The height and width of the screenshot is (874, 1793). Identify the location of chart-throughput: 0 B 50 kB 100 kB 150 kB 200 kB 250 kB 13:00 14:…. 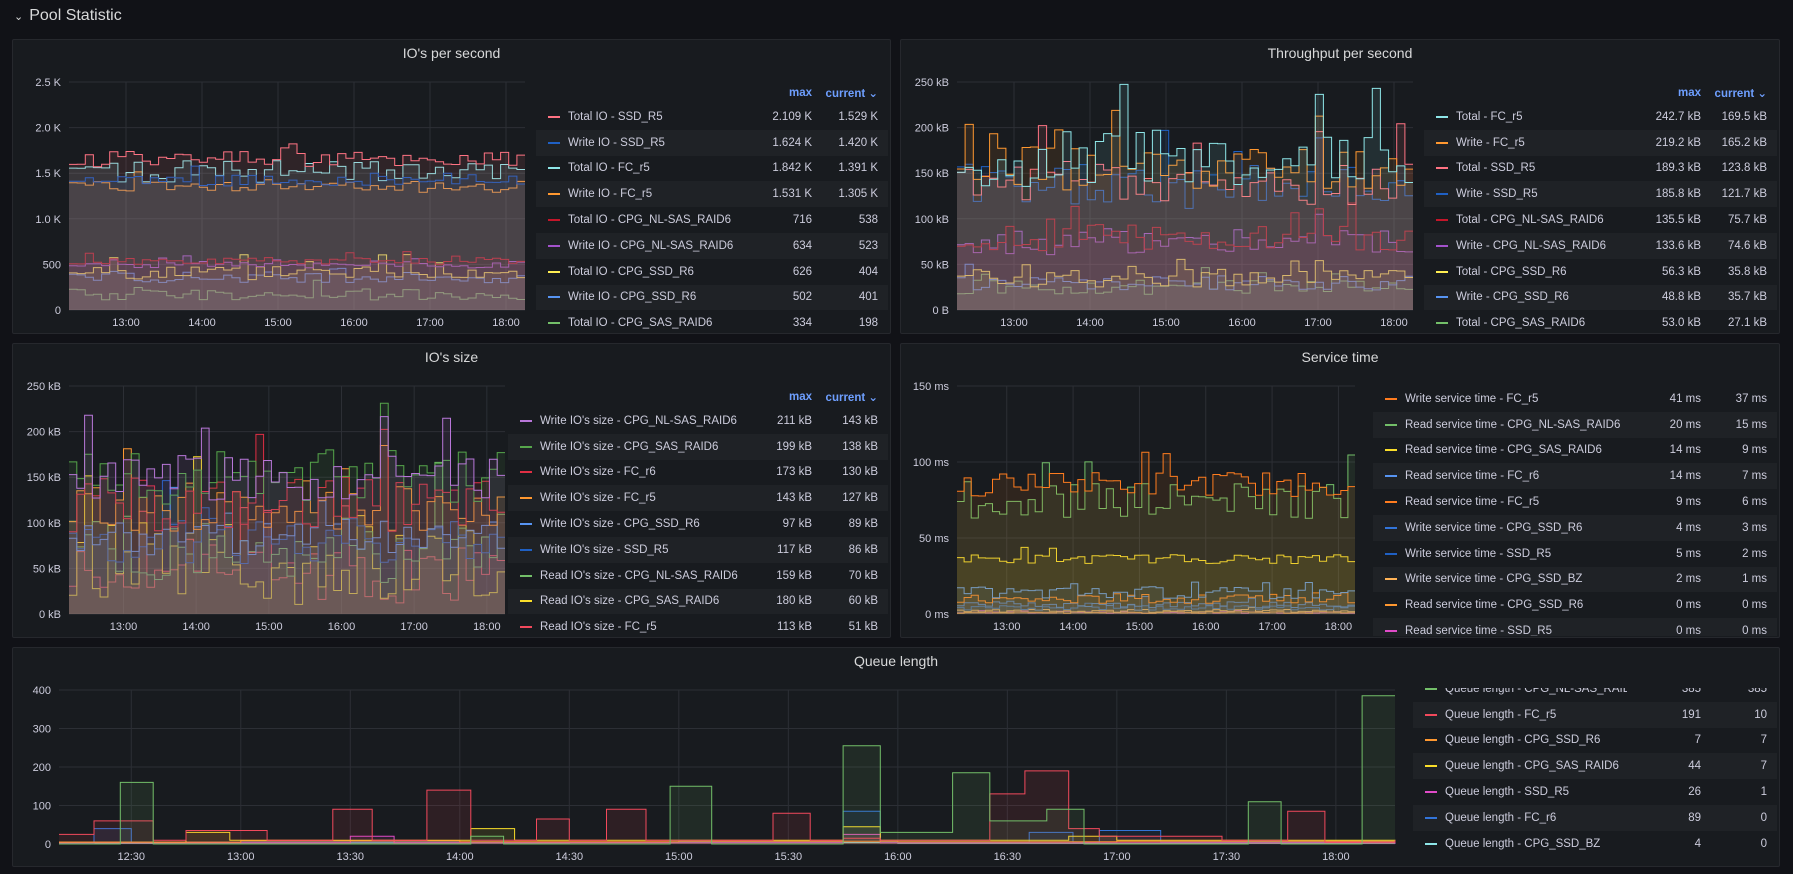
(1161, 201).